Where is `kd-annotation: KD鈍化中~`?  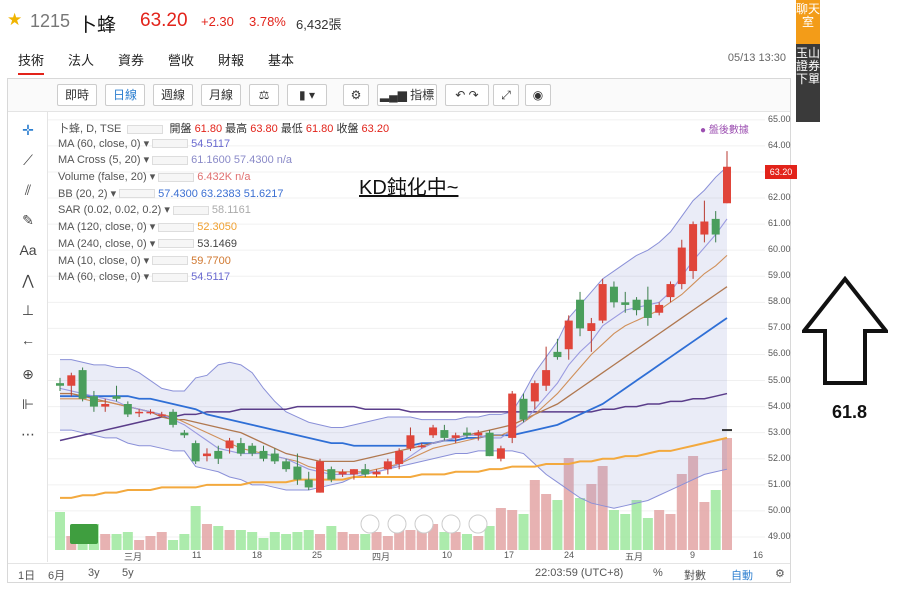 kd-annotation: KD鈍化中~ is located at coordinates (409, 188).